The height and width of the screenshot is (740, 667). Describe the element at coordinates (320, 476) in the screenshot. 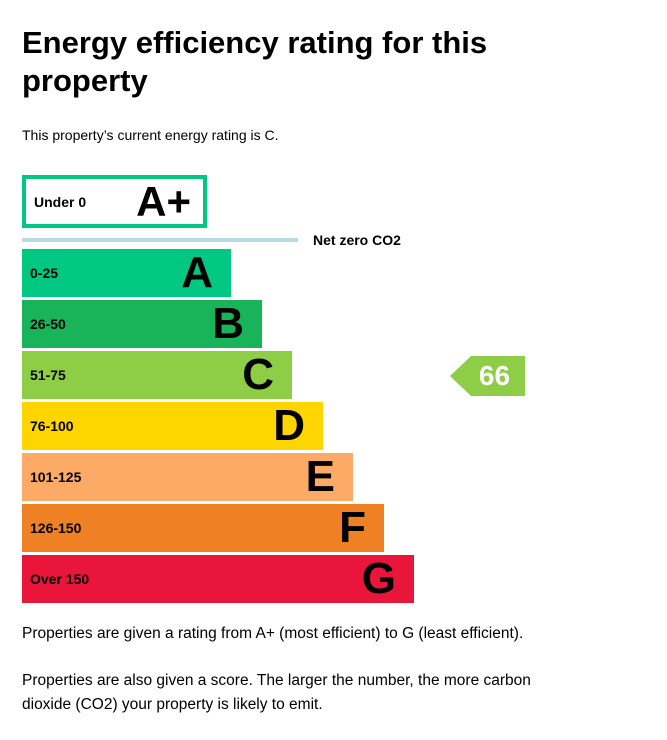

I see `band-letter: E` at that location.